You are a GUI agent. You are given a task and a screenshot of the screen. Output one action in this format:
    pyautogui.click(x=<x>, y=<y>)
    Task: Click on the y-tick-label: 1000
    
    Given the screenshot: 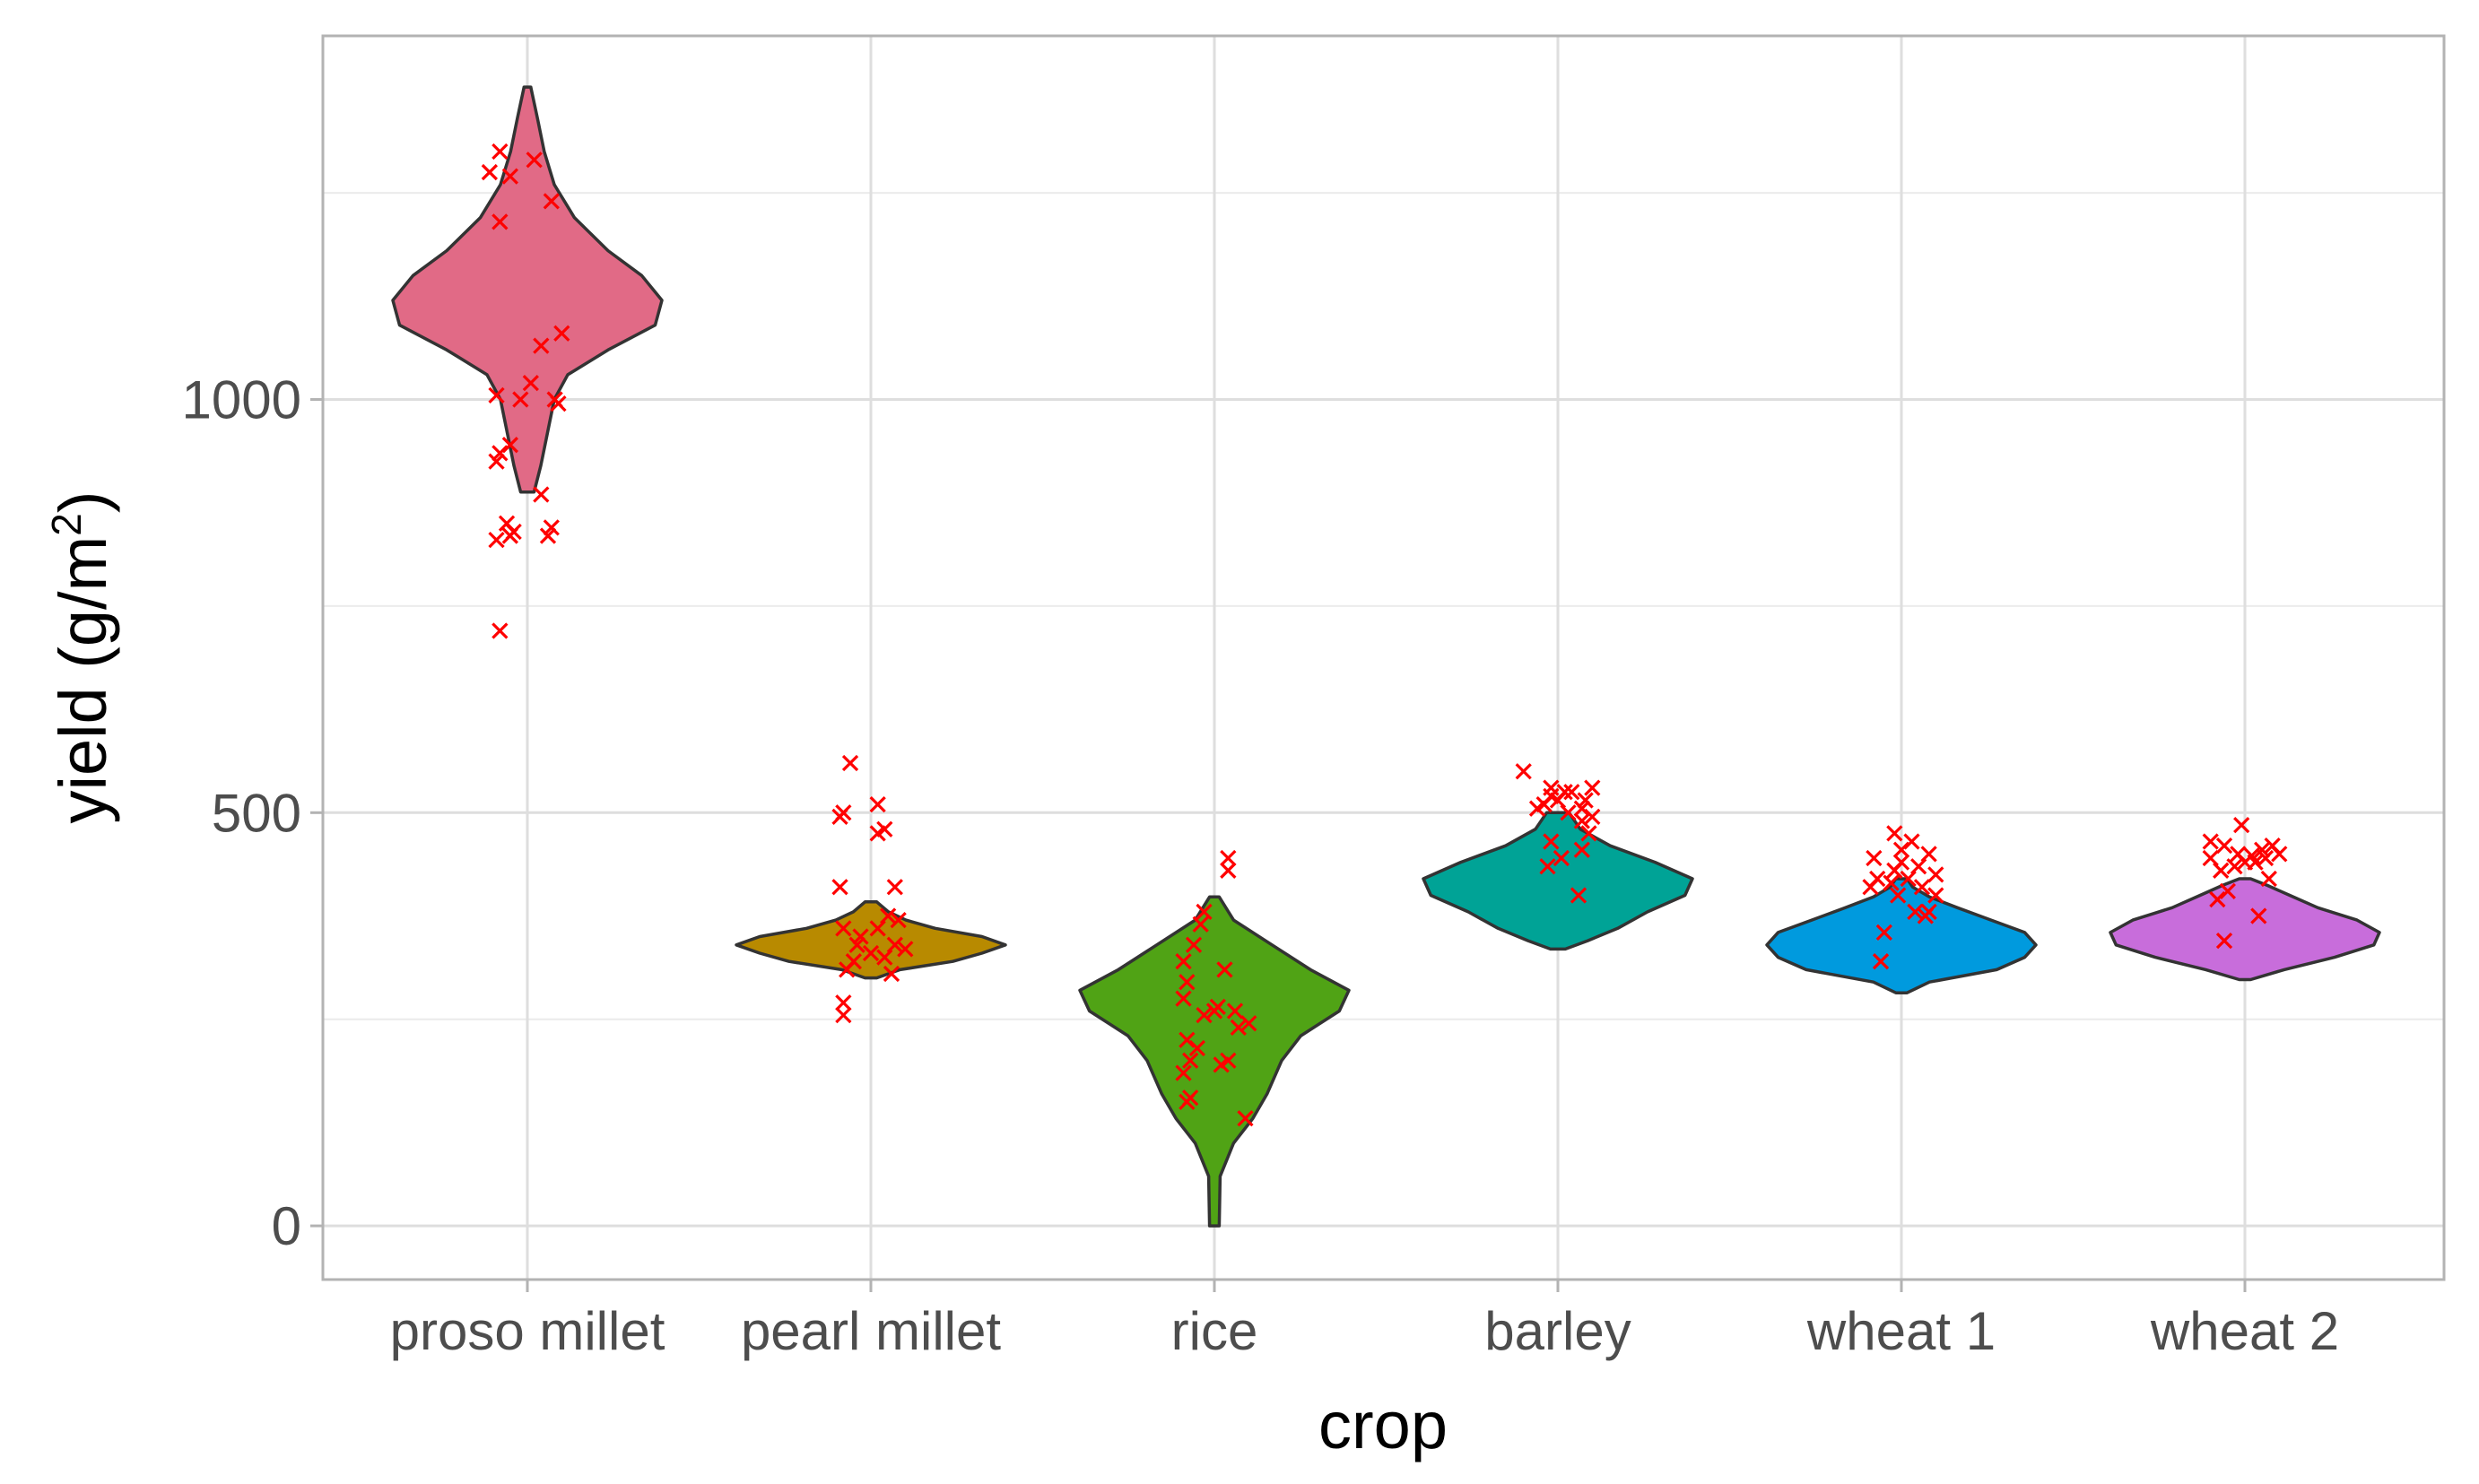 What is the action you would take?
    pyautogui.click(x=241, y=400)
    